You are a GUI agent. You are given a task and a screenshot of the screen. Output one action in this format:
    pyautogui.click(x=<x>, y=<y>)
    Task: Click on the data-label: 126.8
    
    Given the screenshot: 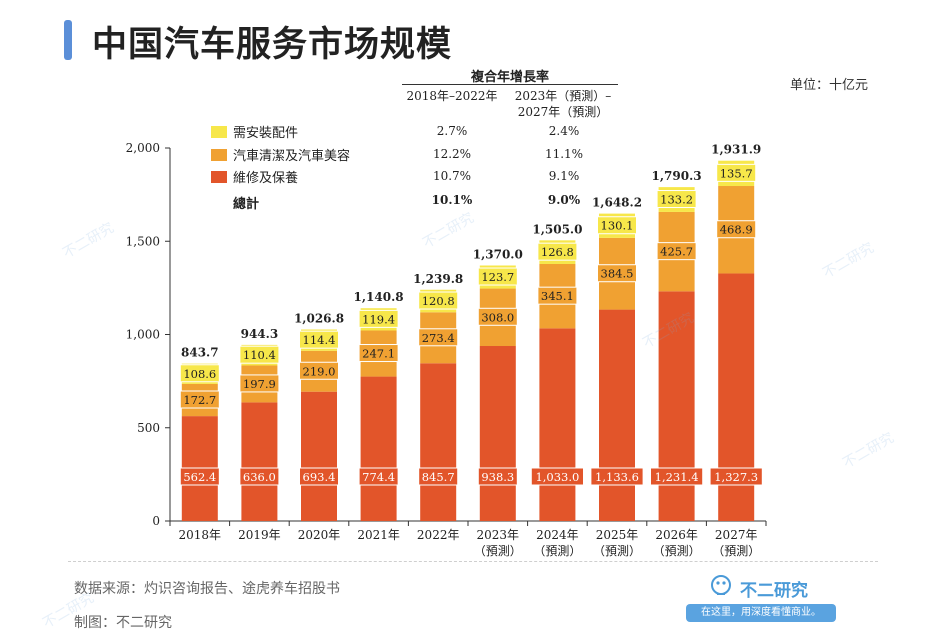 What is the action you would take?
    pyautogui.click(x=557, y=252)
    